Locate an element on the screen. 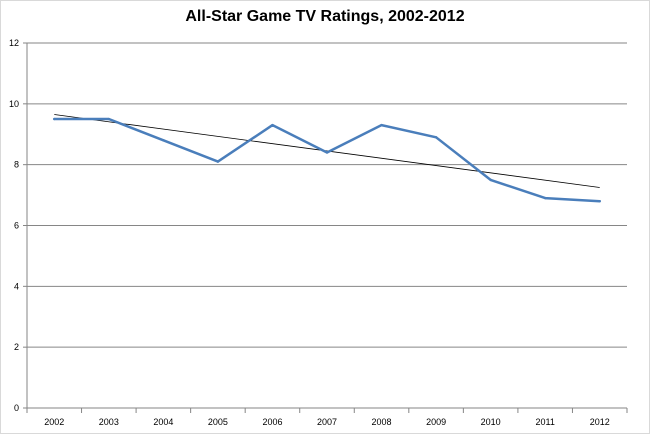 Image resolution: width=650 pixels, height=434 pixels. trendline is located at coordinates (327, 151).